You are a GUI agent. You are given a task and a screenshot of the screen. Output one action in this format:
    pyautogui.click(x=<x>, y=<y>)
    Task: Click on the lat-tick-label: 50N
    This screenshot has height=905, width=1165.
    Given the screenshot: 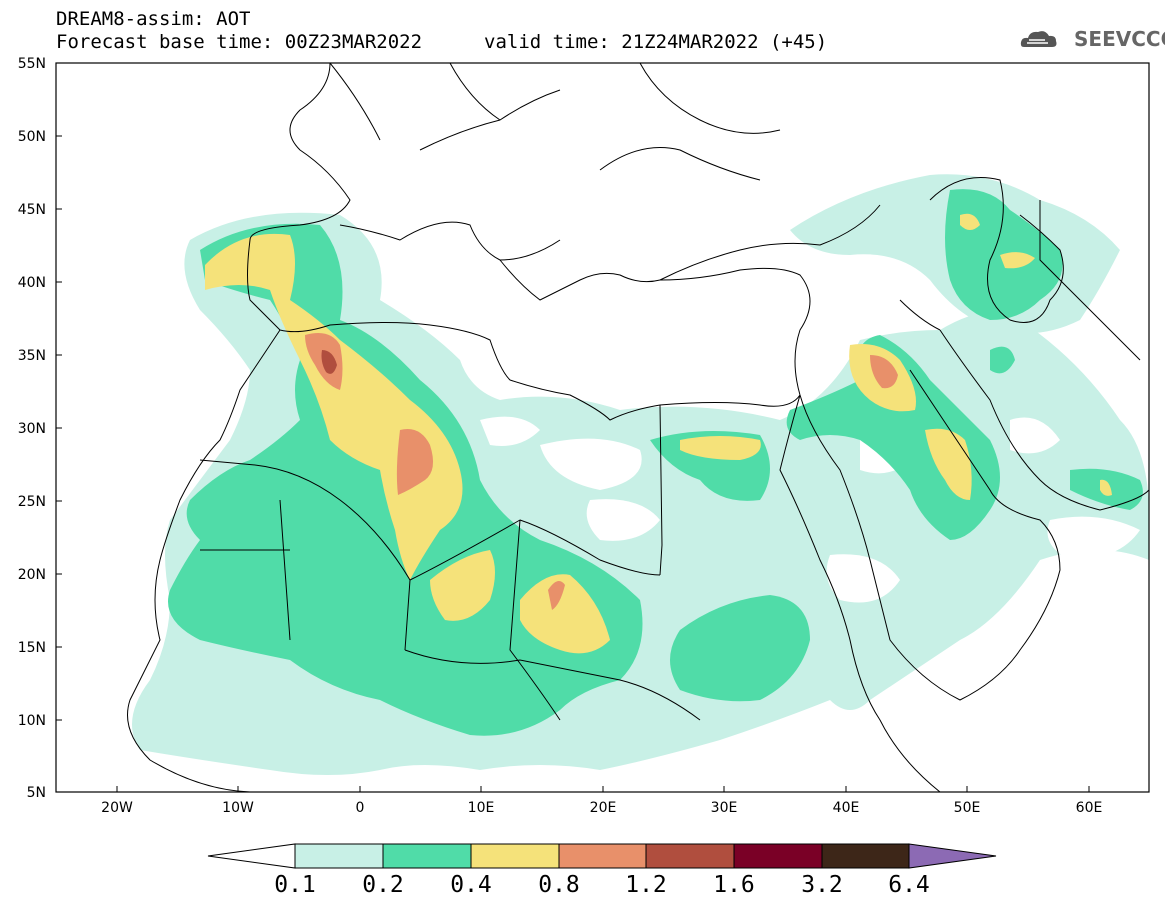 What is the action you would take?
    pyautogui.click(x=32, y=137)
    